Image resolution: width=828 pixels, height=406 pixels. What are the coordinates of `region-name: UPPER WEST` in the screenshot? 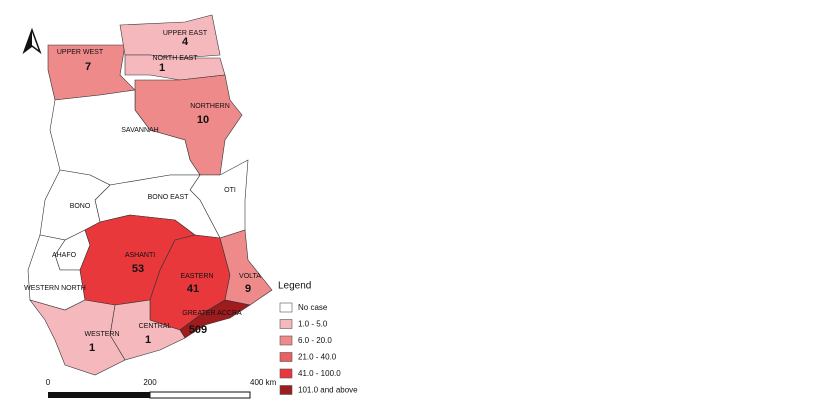 It's located at (80, 52).